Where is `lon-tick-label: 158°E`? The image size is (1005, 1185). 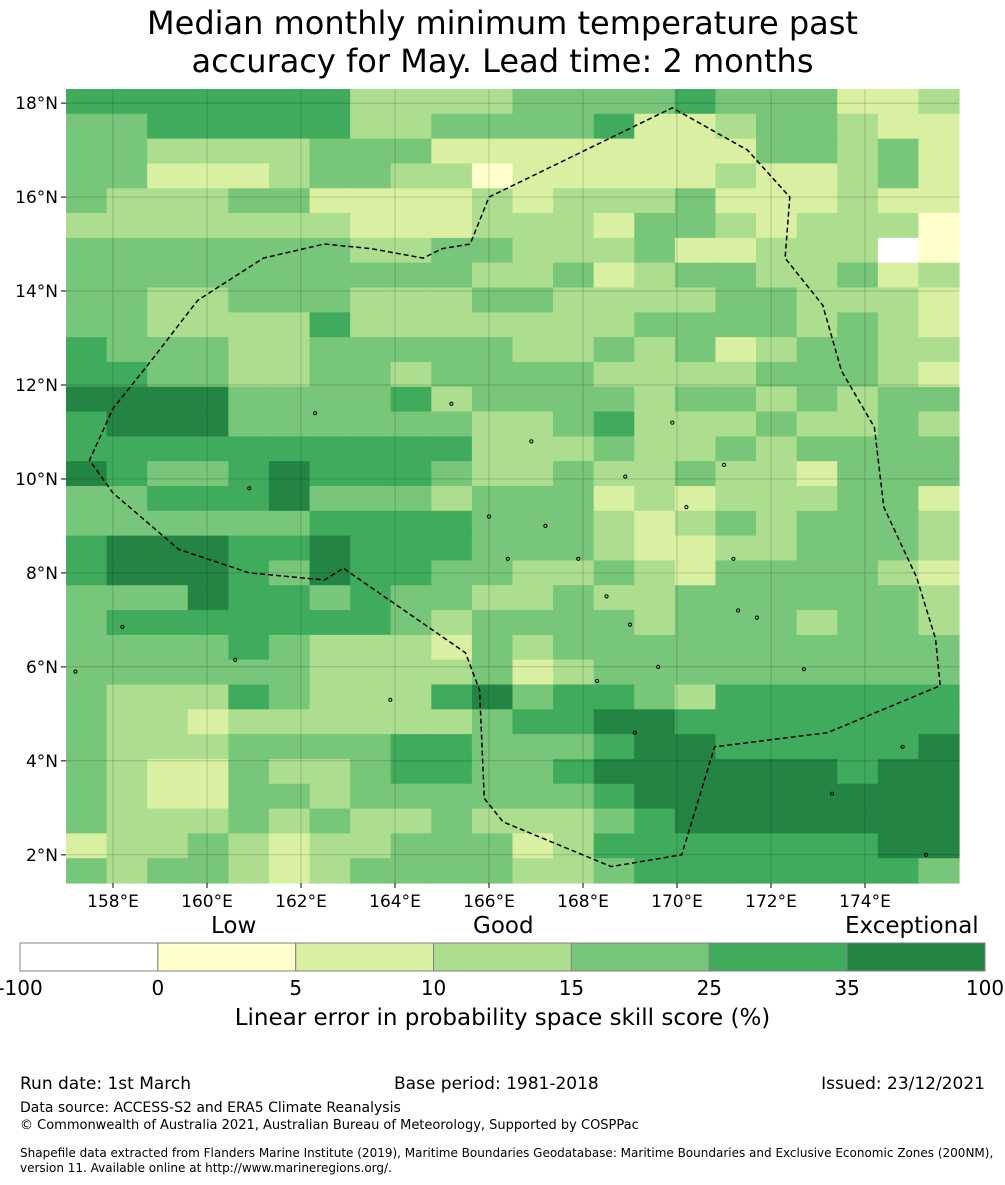
lon-tick-label: 158°E is located at coordinates (113, 902).